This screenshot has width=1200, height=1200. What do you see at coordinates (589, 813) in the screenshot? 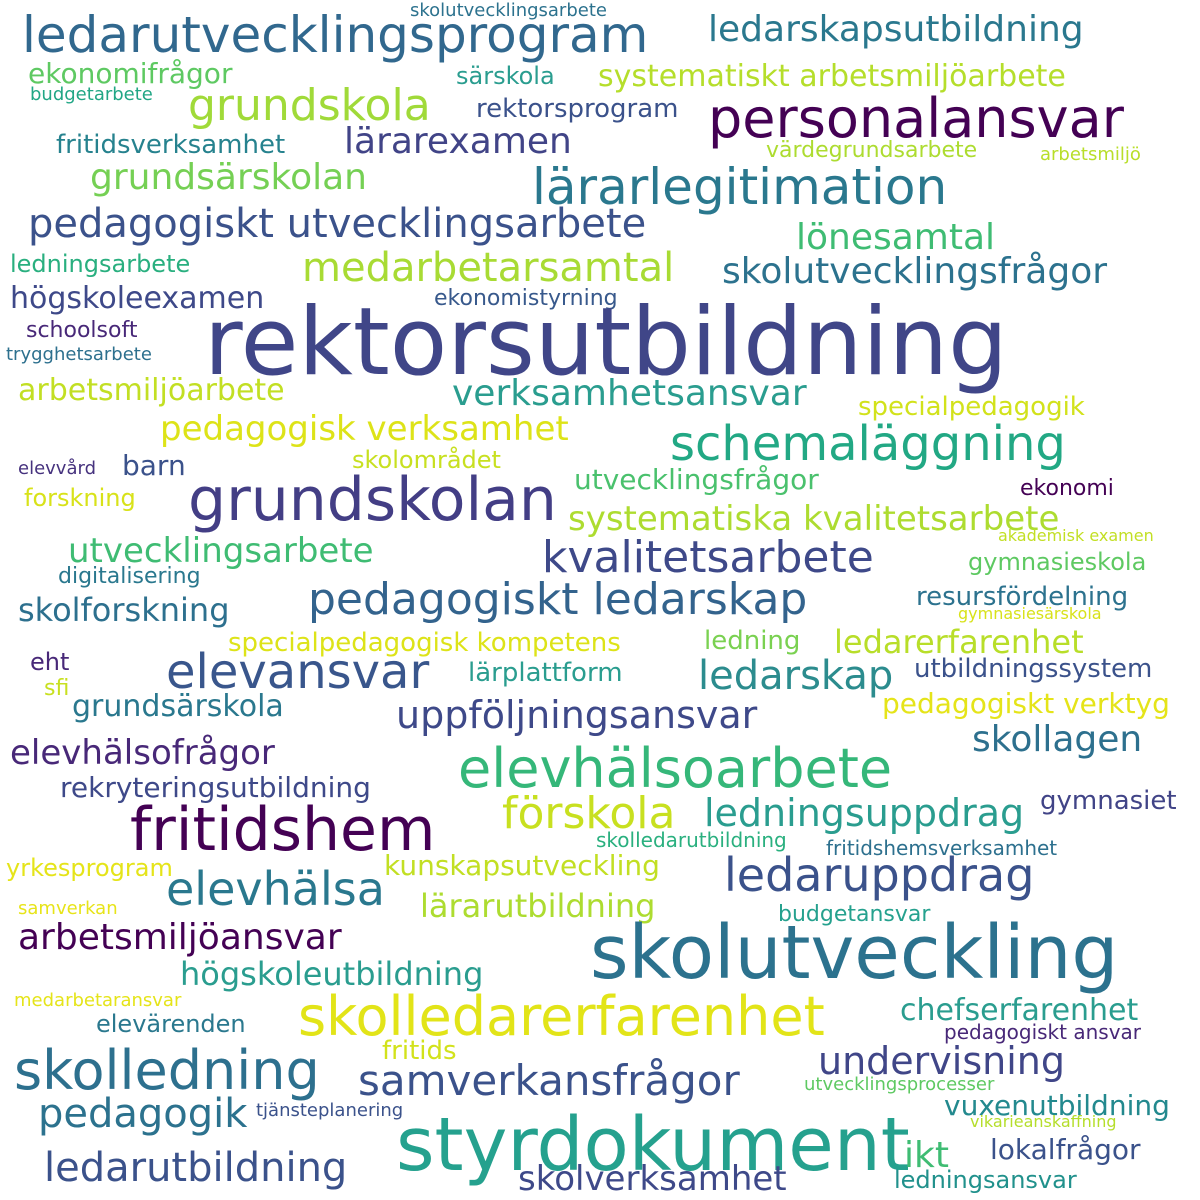
I see `word: förskola` at bounding box center [589, 813].